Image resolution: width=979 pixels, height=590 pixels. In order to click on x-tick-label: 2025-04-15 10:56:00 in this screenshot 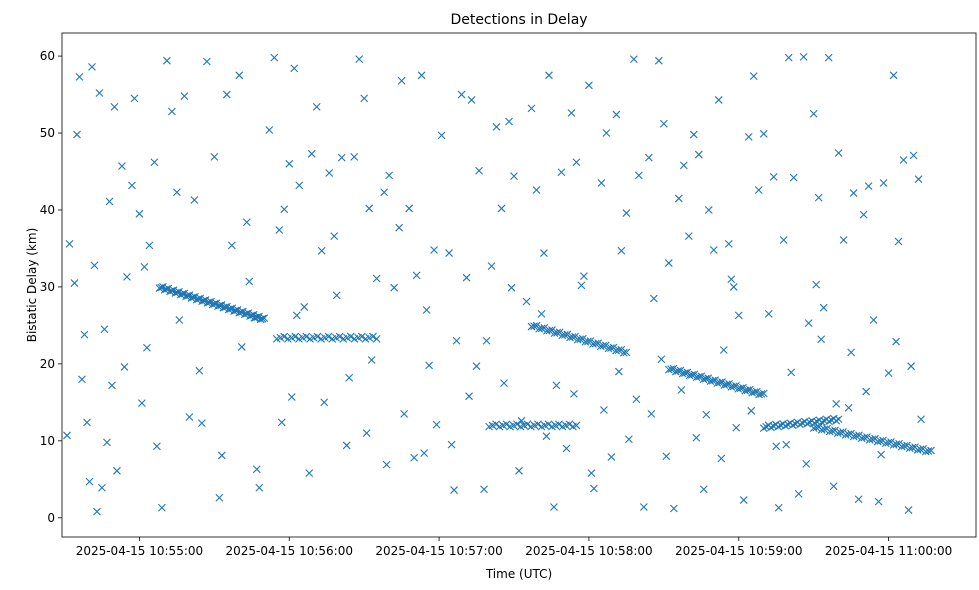, I will do `click(289, 551)`.